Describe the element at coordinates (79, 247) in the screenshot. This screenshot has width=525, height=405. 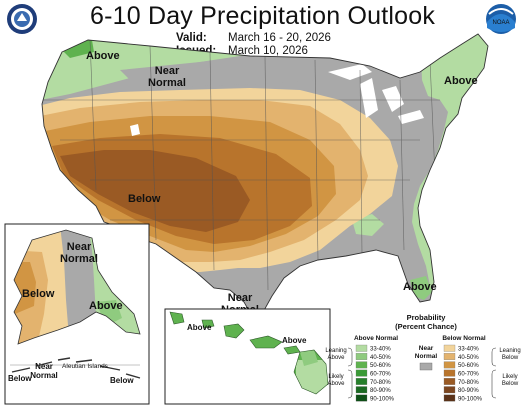
I see `alaska-near-normal-label-1: Near` at that location.